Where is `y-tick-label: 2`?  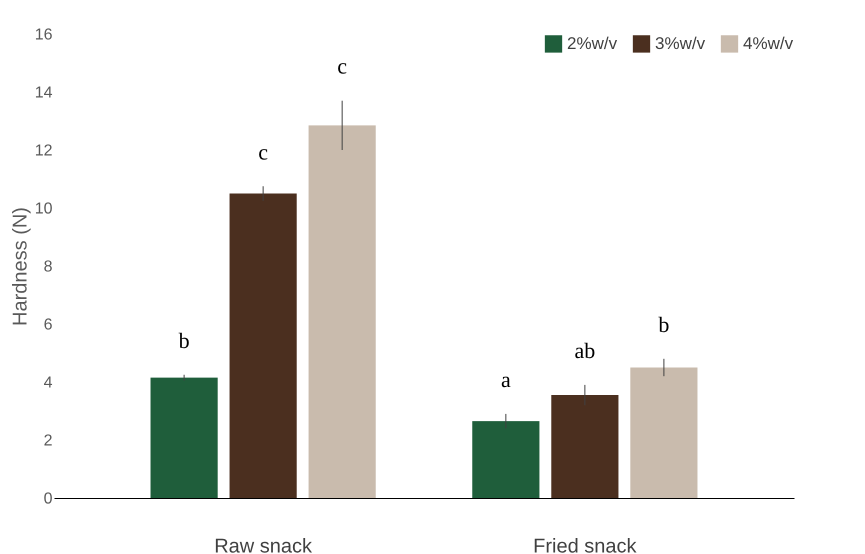 y-tick-label: 2 is located at coordinates (48, 441).